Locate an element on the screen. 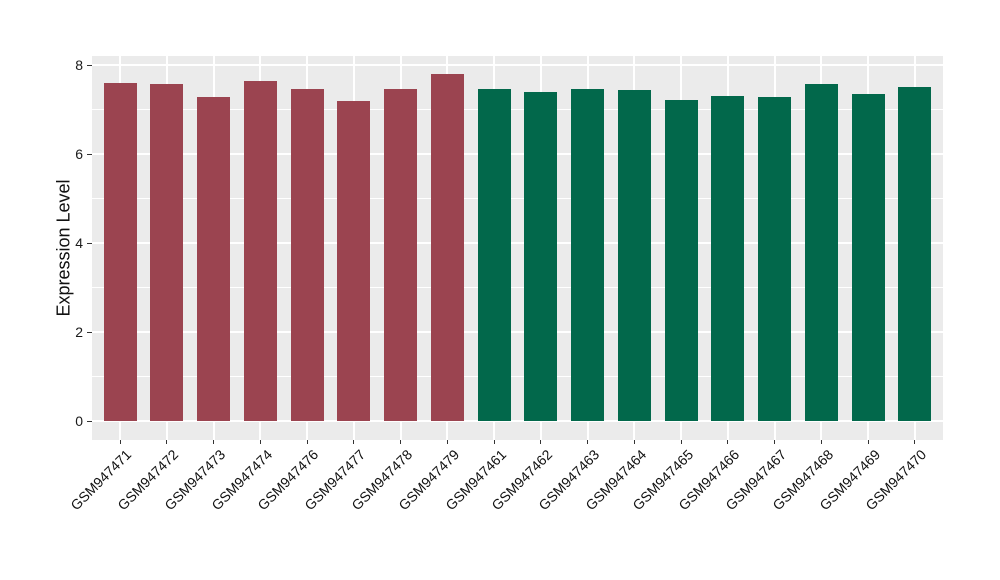 The image size is (1000, 580). bar-GSM947474 is located at coordinates (260, 251).